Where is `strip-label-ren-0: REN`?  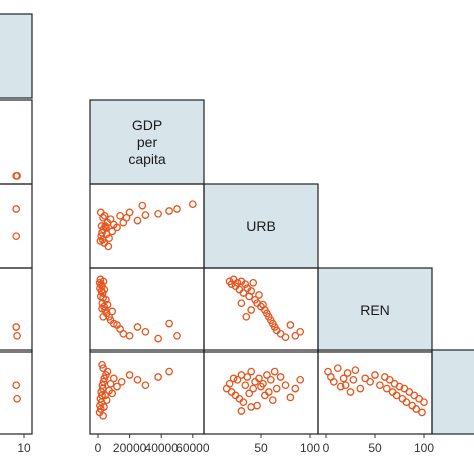
strip-label-ren-0: REN is located at coordinates (375, 310).